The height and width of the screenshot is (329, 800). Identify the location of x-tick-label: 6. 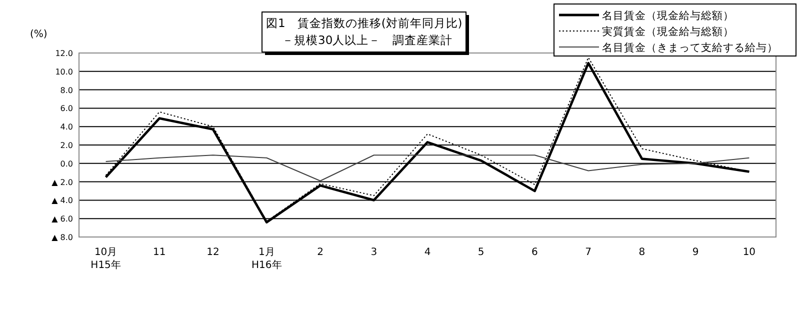
(535, 252).